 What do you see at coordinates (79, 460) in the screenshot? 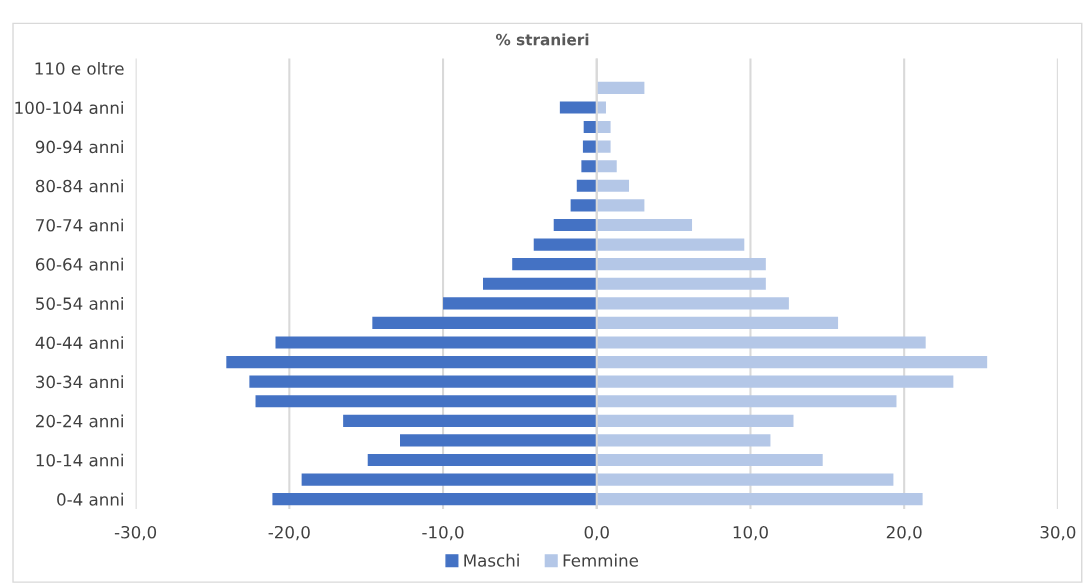
I see `y-tick-label: 10-14 anni` at bounding box center [79, 460].